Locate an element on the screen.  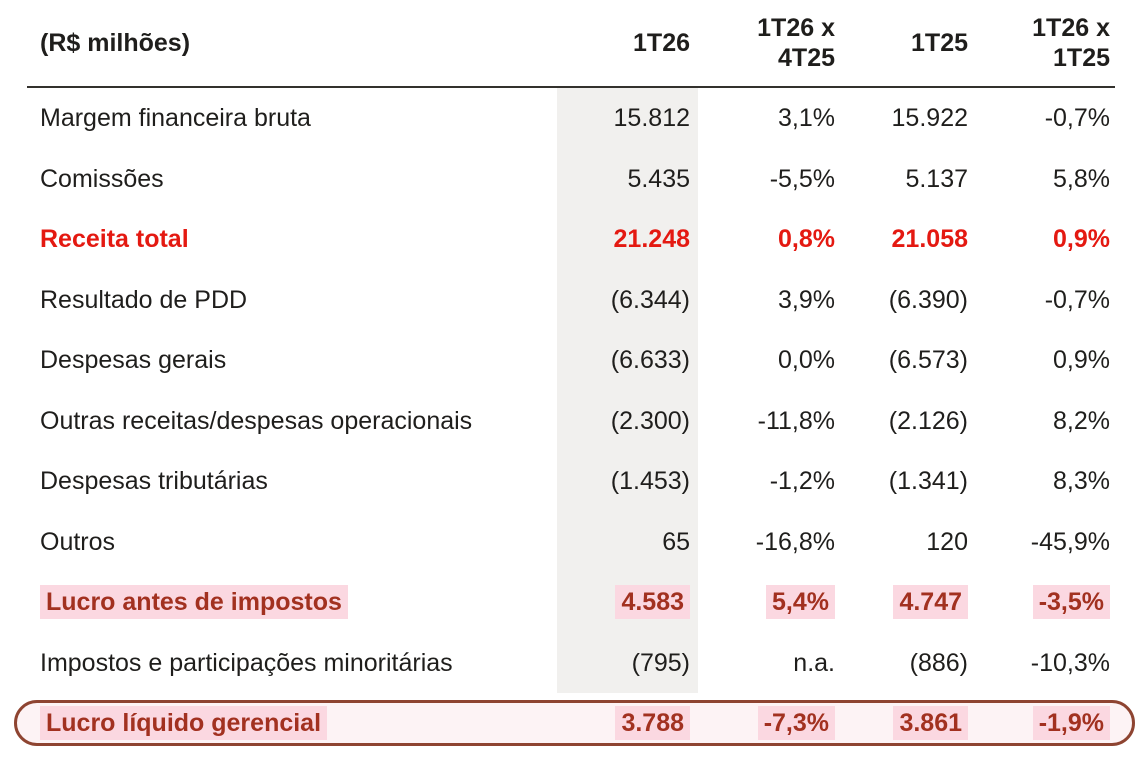
value-1t26-cell: 4.583 is located at coordinates (627, 602).